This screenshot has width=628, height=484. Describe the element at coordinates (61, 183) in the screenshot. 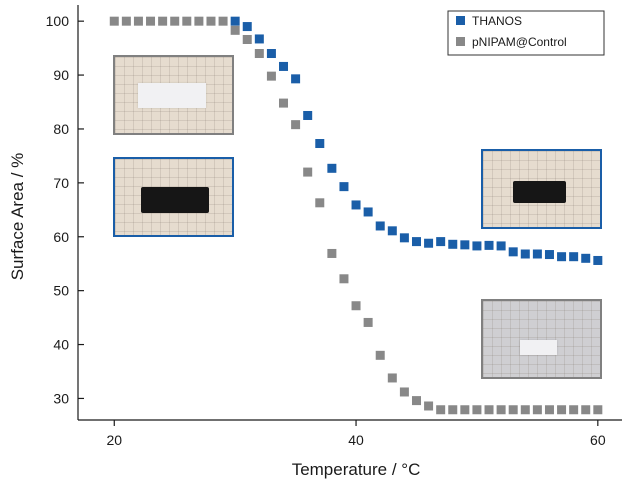

I see `y-tick-label: 70` at that location.